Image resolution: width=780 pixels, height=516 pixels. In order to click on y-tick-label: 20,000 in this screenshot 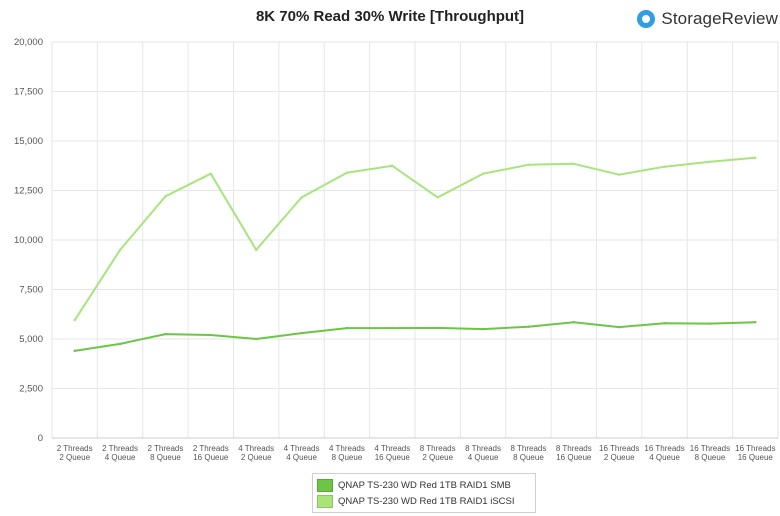, I will do `click(28, 42)`.